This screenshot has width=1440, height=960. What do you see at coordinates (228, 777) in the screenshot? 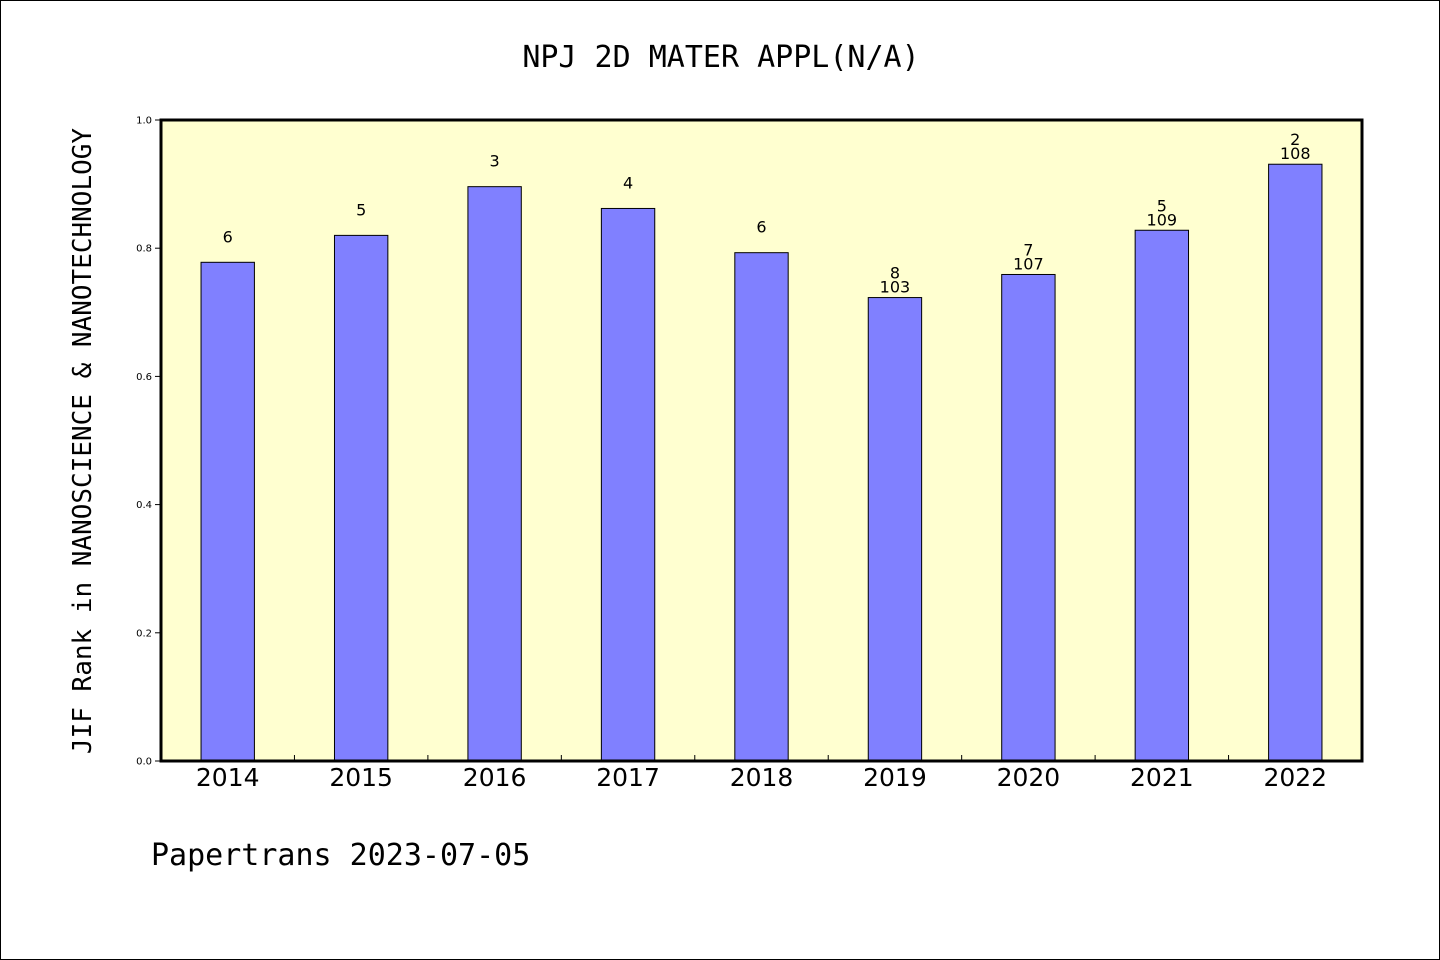
I see `x-tick-label: 2014` at bounding box center [228, 777].